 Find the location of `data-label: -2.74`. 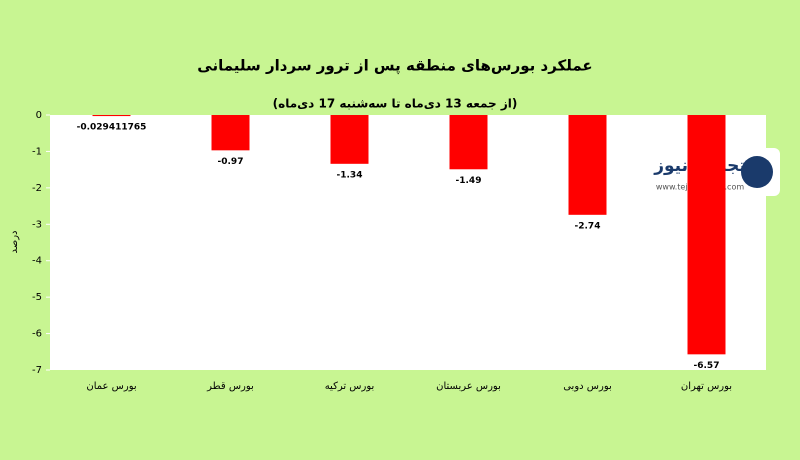

data-label: -2.74 is located at coordinates (588, 226).